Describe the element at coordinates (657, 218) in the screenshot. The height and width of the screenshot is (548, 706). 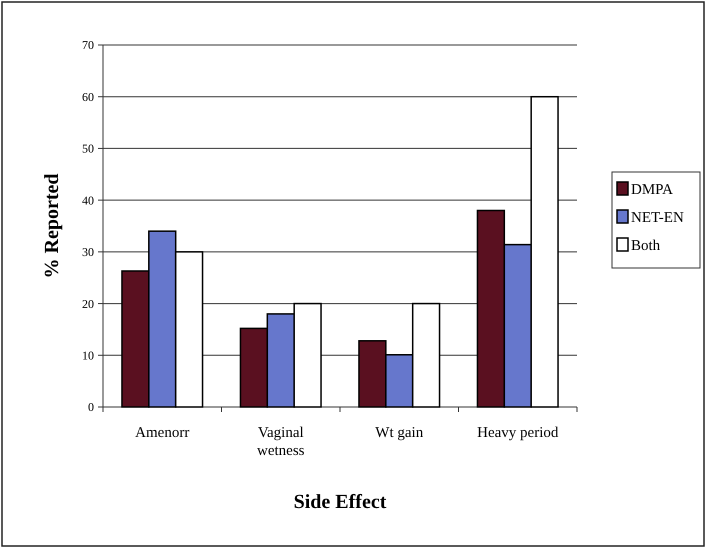
I see `legend-label: NET-EN` at that location.